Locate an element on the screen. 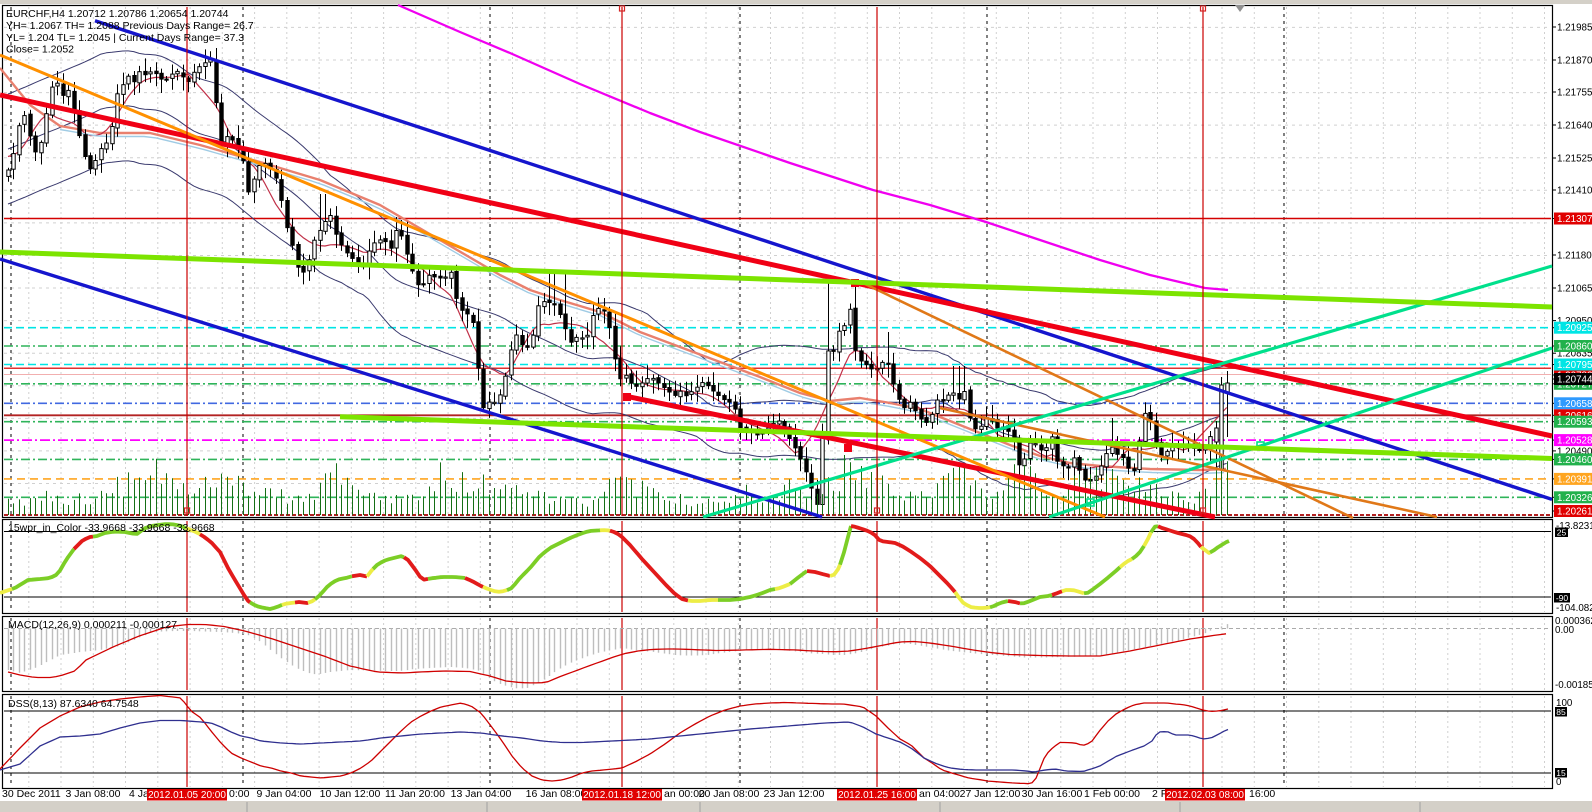 This screenshot has height=812, width=1592. svg-text: 1.21525 is located at coordinates (1574, 159).